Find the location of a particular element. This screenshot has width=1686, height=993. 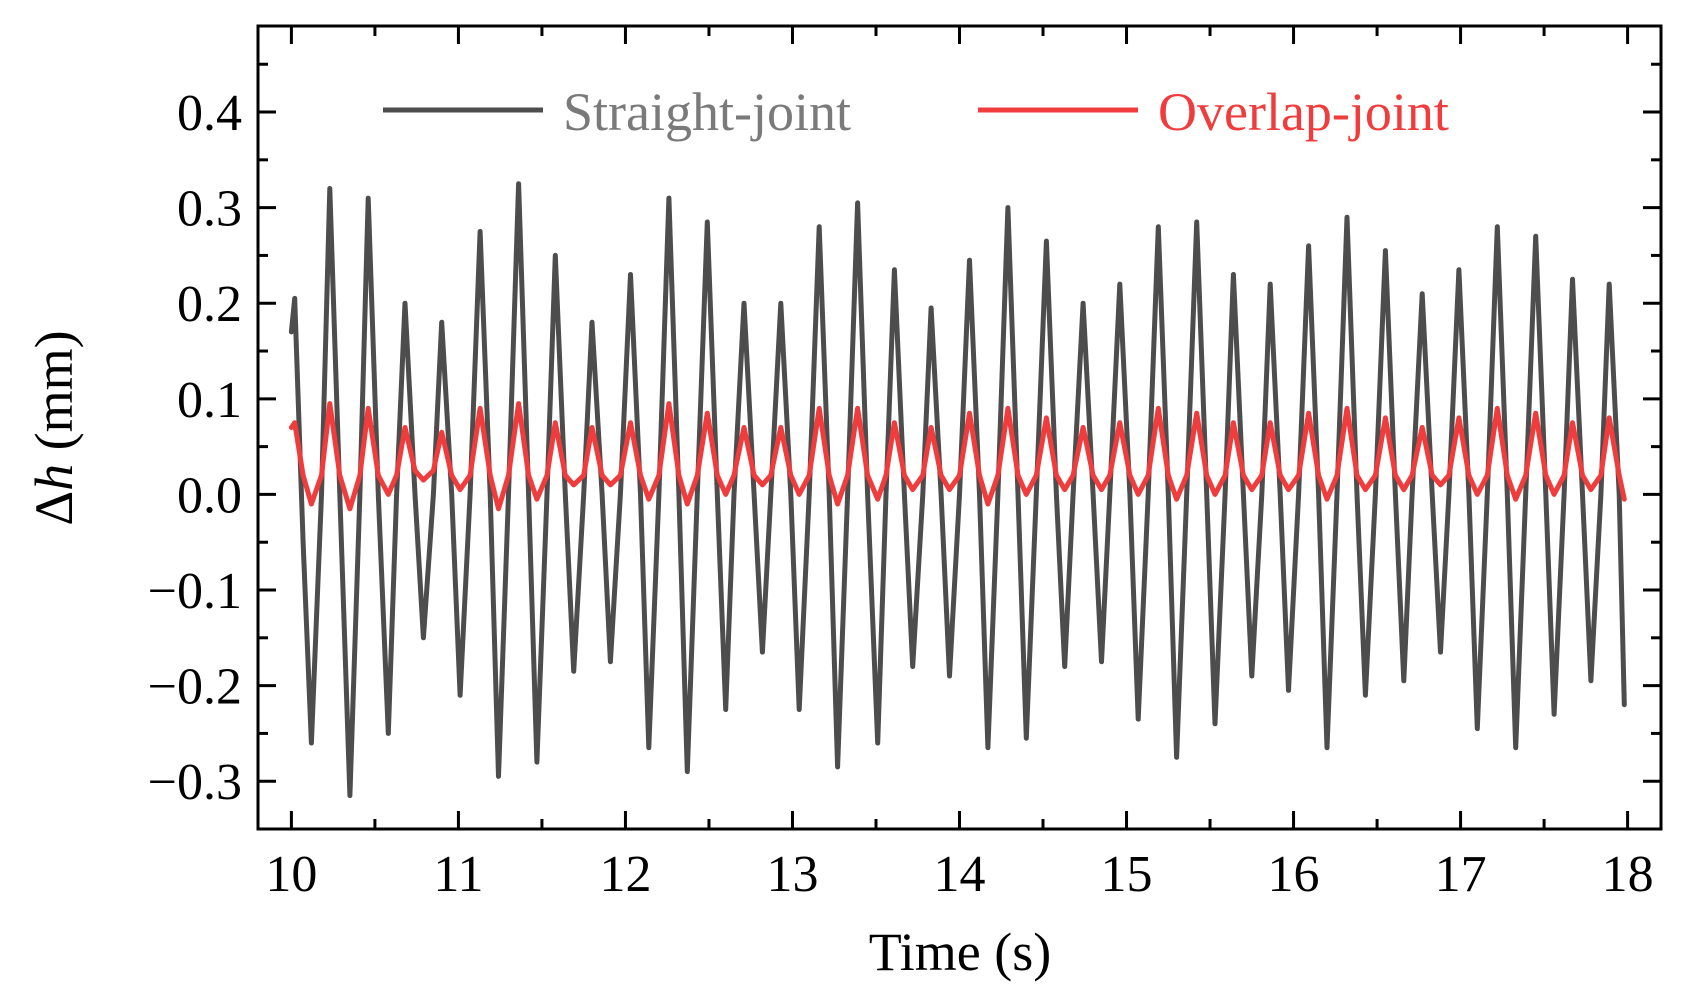

y-axis-title-variable: h is located at coordinates (54, 477).